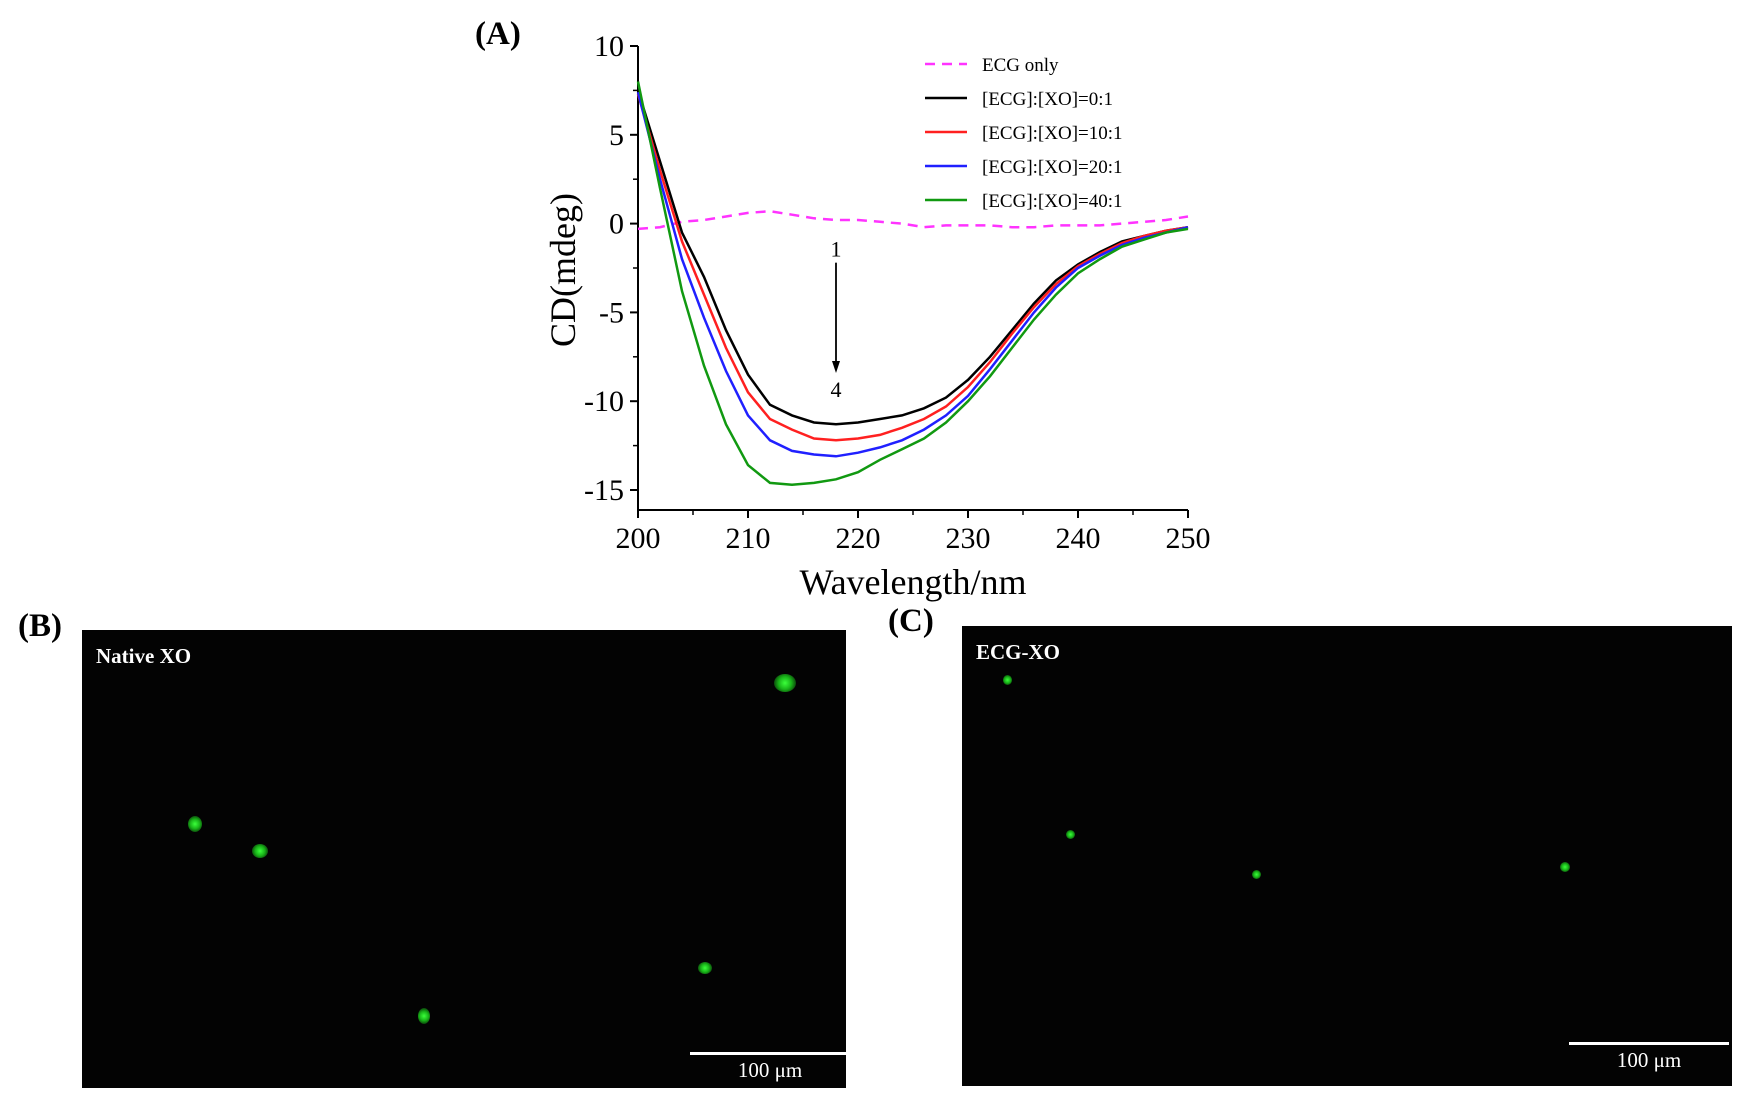 The image size is (1737, 1102). I want to click on legend-label: [ECG]:[XO]=20:1, so click(1052, 167).